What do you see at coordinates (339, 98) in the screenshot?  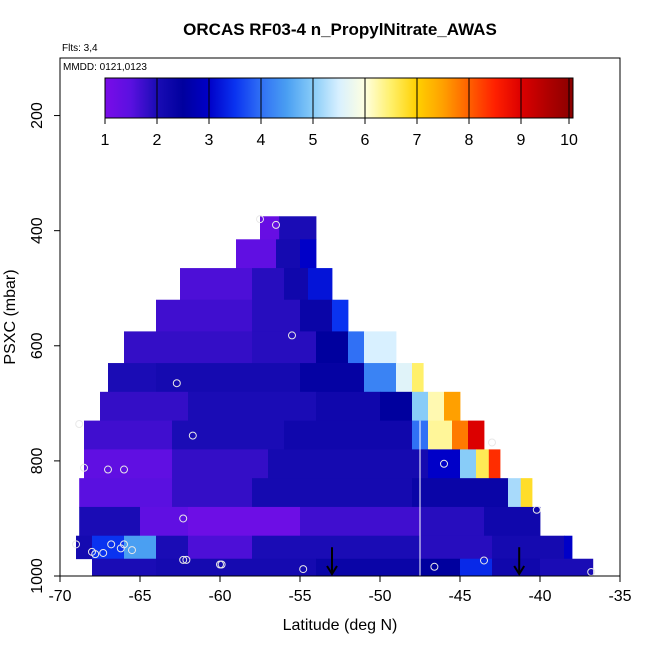 I see `colorbar` at bounding box center [339, 98].